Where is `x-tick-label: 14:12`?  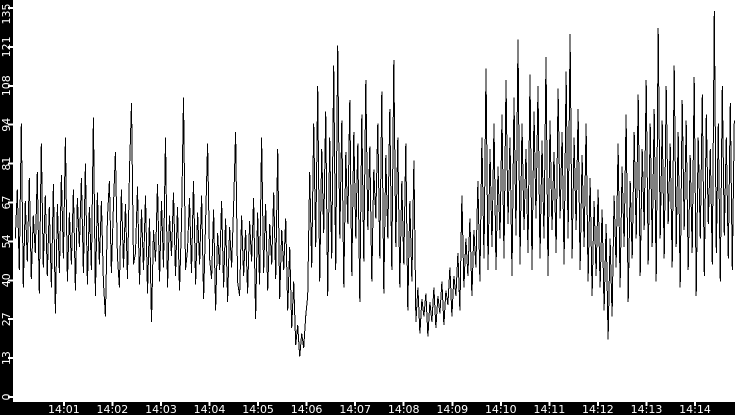
x-tick-label: 14:12 is located at coordinates (598, 409).